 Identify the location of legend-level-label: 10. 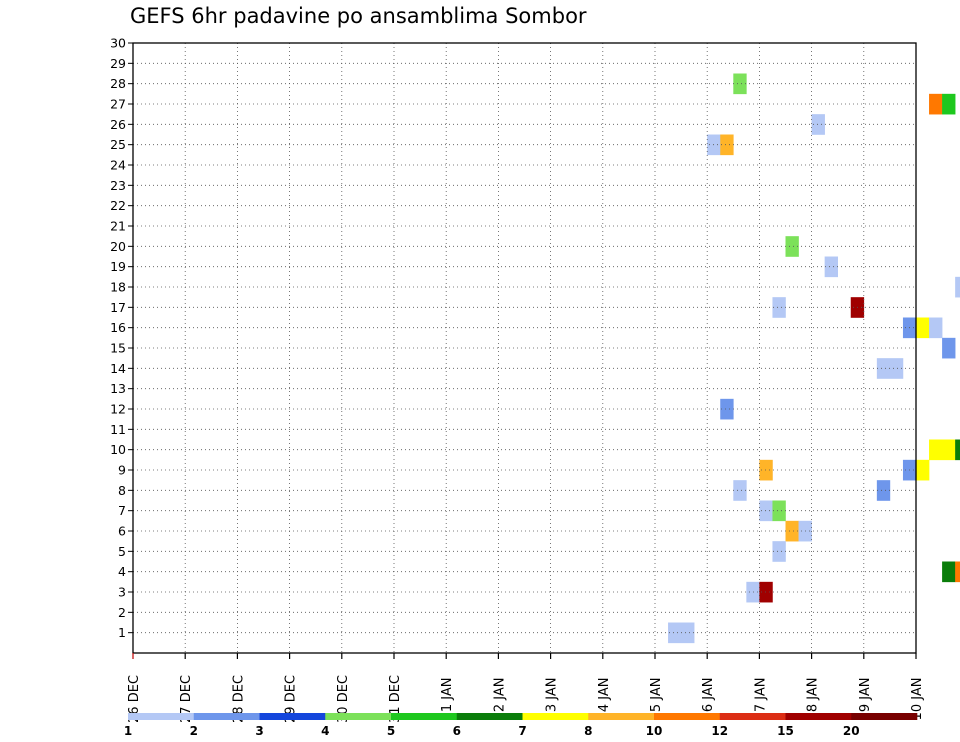
(654, 731).